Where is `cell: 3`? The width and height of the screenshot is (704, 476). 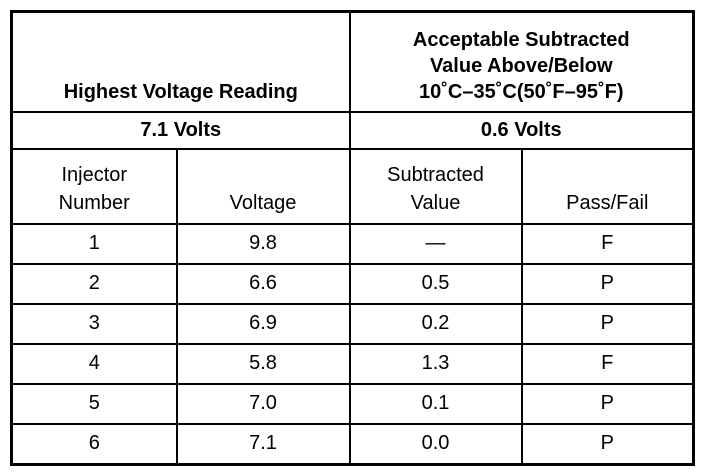
cell: 3 is located at coordinates (94, 323).